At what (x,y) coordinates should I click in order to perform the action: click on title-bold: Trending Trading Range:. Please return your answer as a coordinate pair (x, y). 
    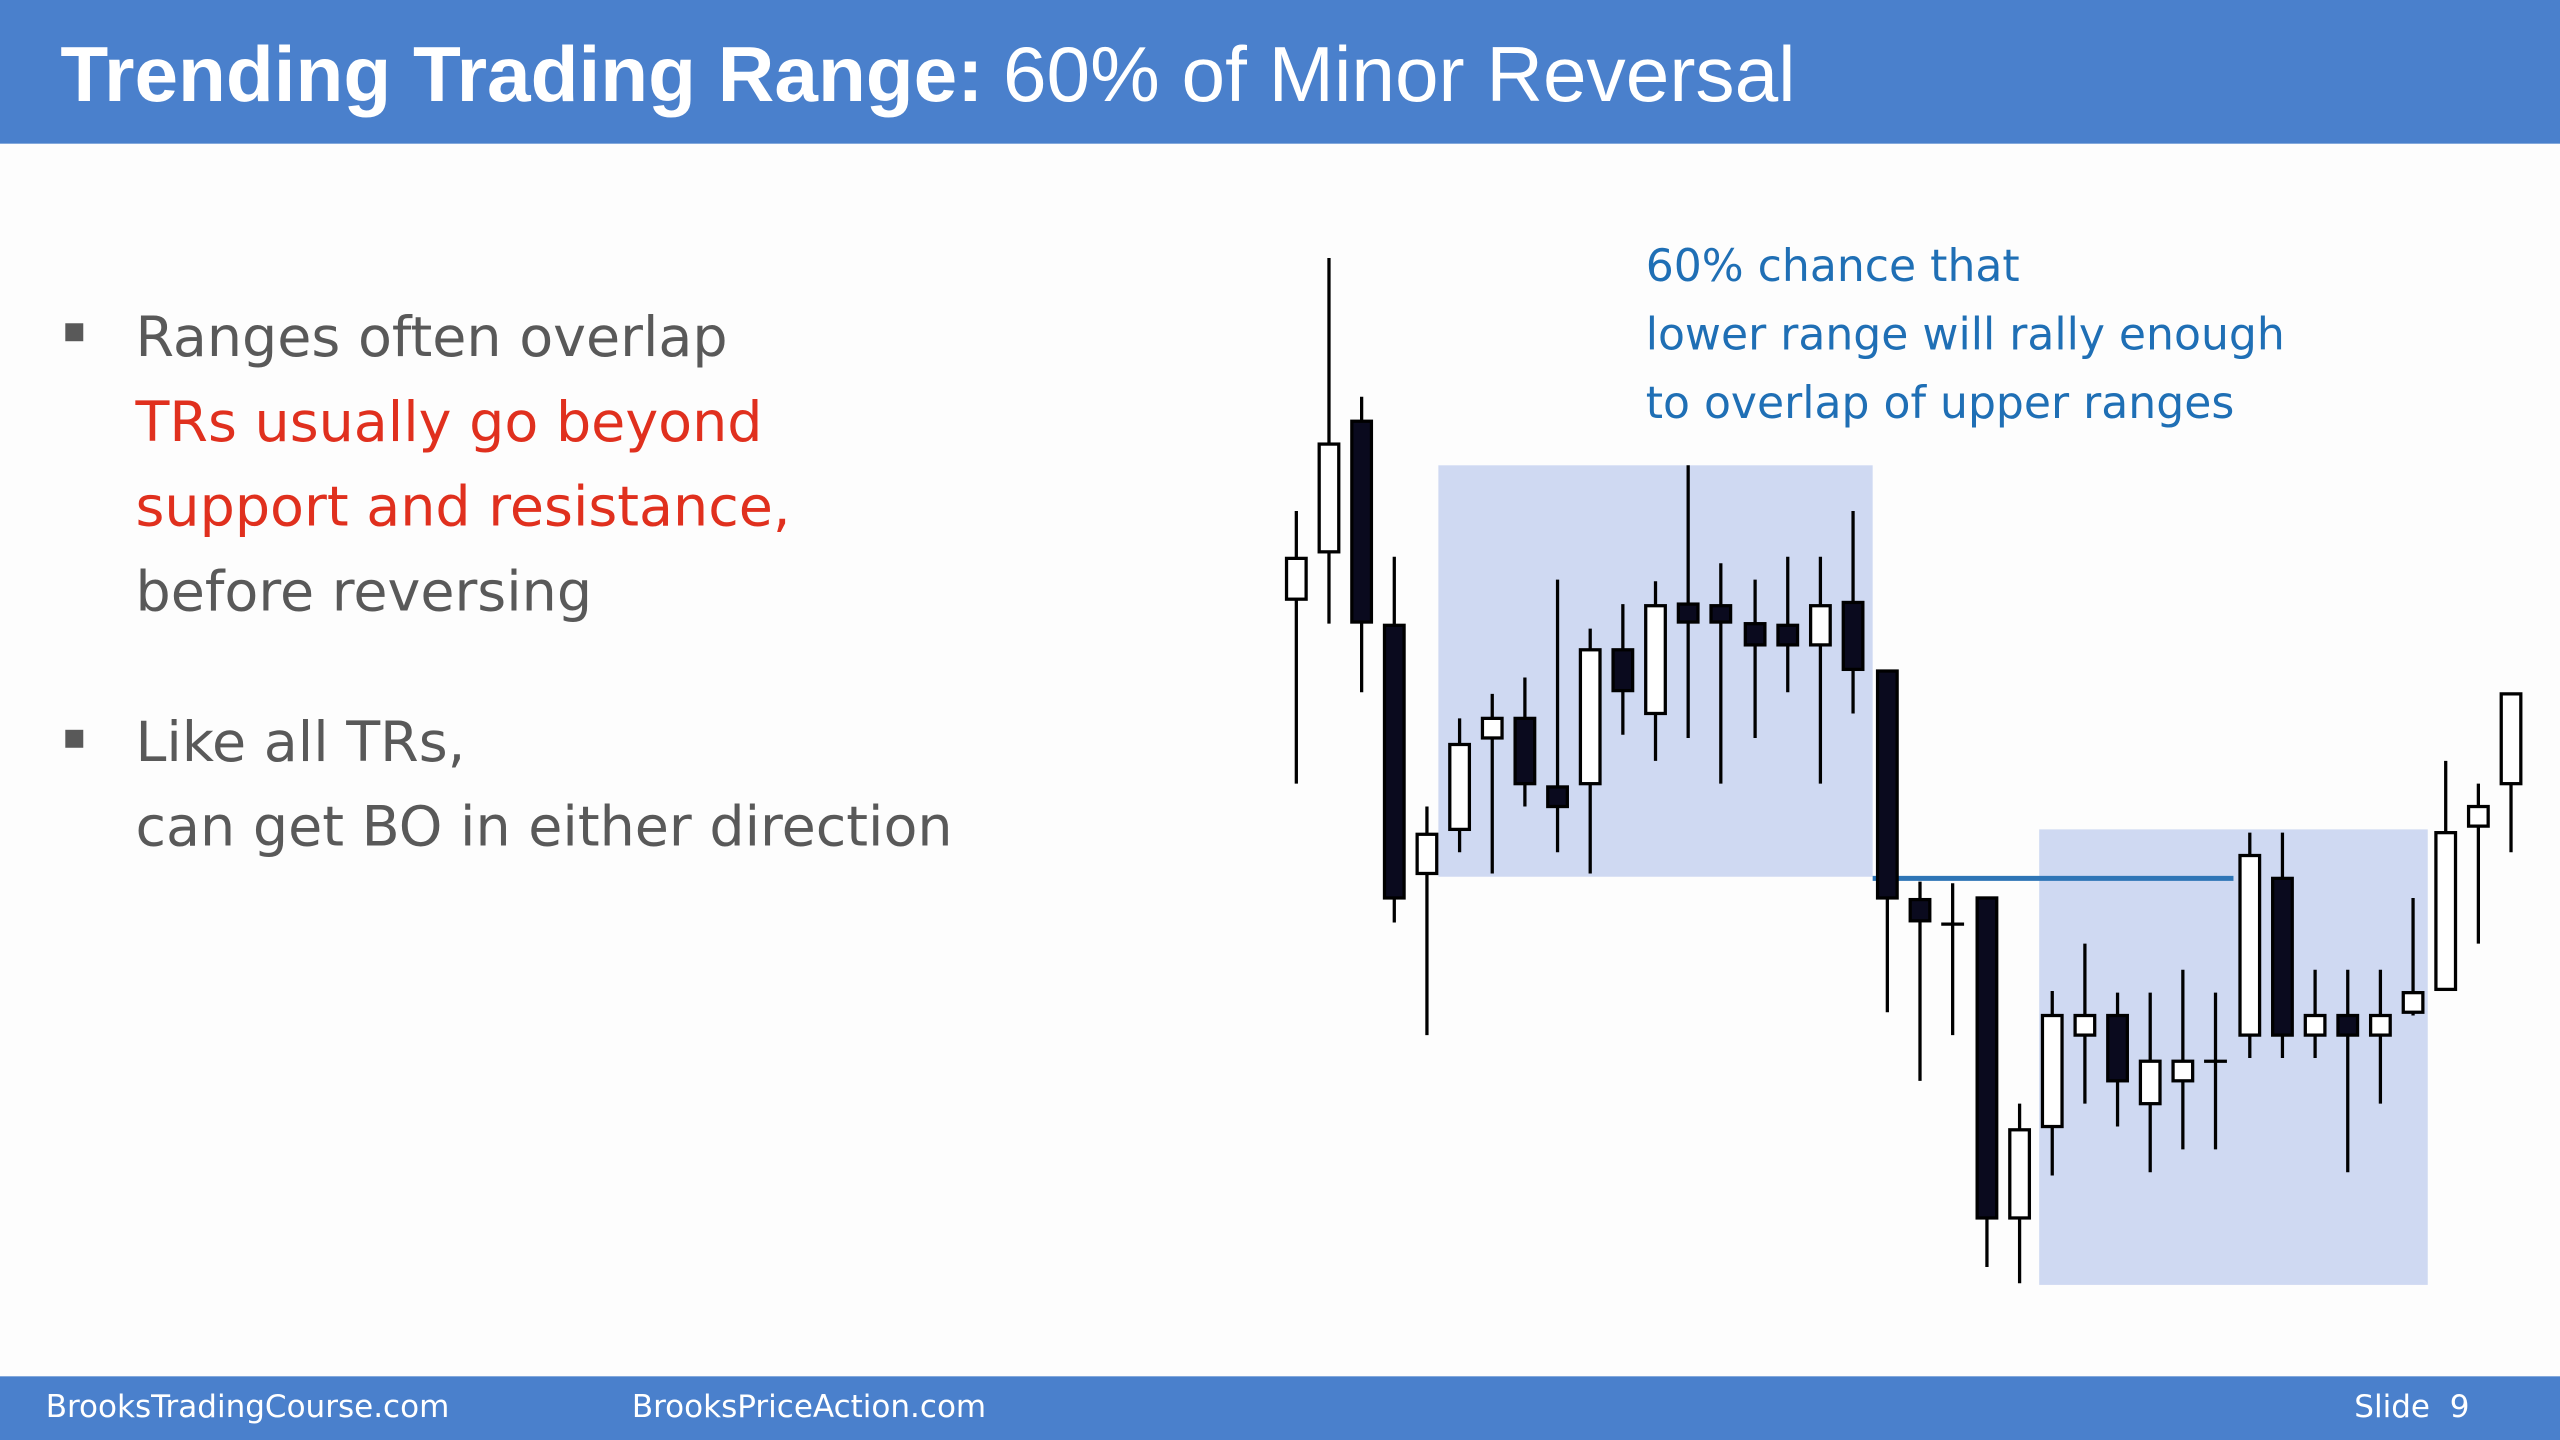
    Looking at the image, I should click on (521, 74).